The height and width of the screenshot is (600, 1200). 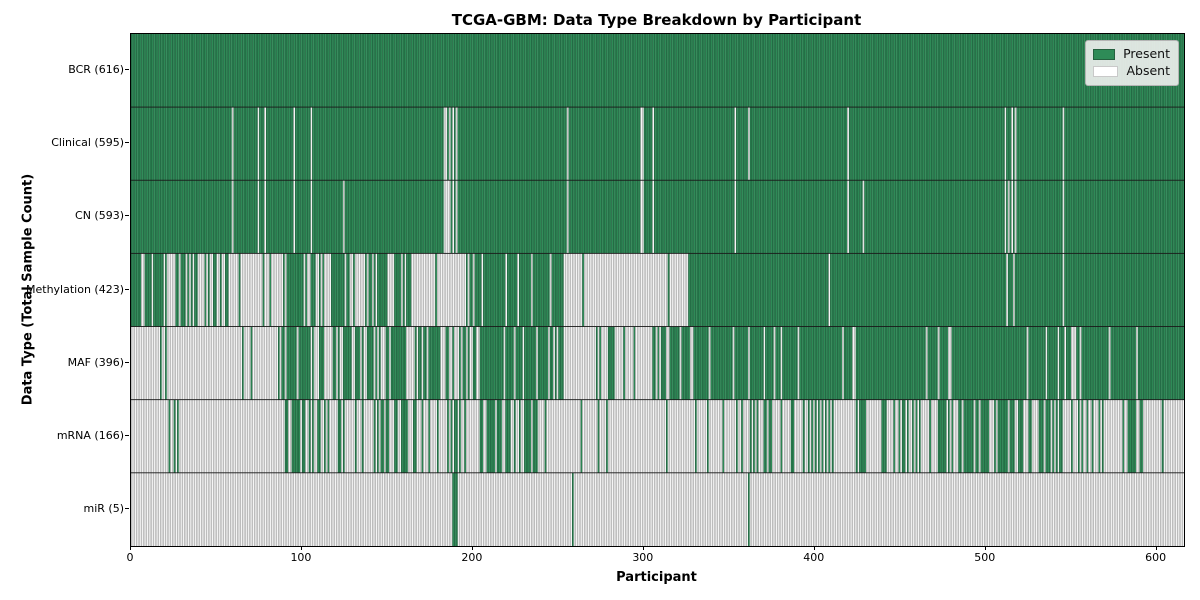 What do you see at coordinates (985, 557) in the screenshot?
I see `x-tick-label-500: 500` at bounding box center [985, 557].